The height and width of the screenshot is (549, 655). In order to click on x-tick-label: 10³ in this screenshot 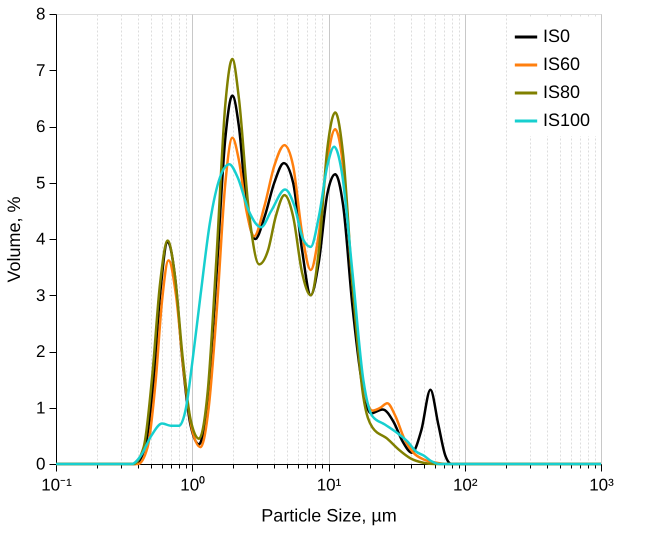, I will do `click(601, 485)`.